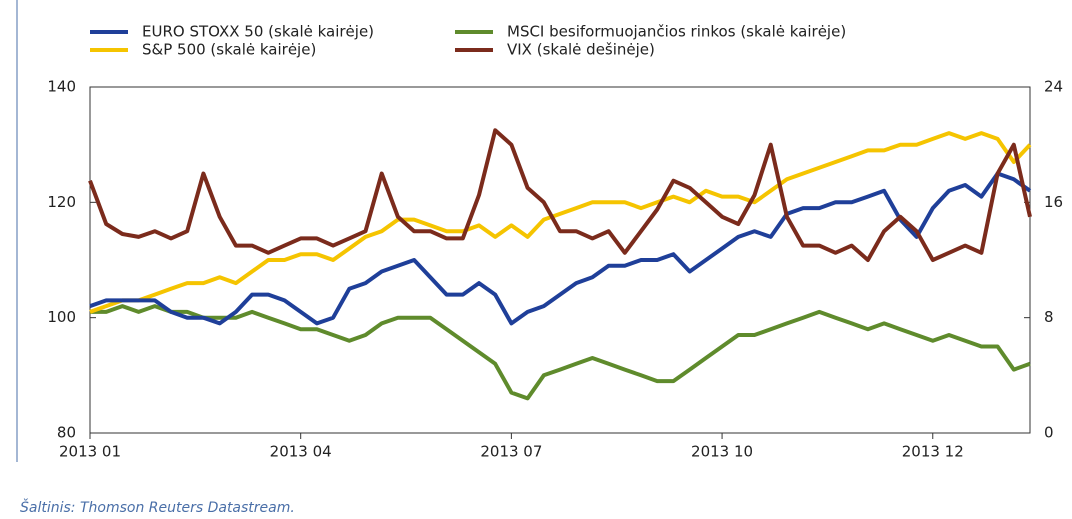  Describe the element at coordinates (1053, 87) in the screenshot. I see `y2-tick-label: 24` at that location.